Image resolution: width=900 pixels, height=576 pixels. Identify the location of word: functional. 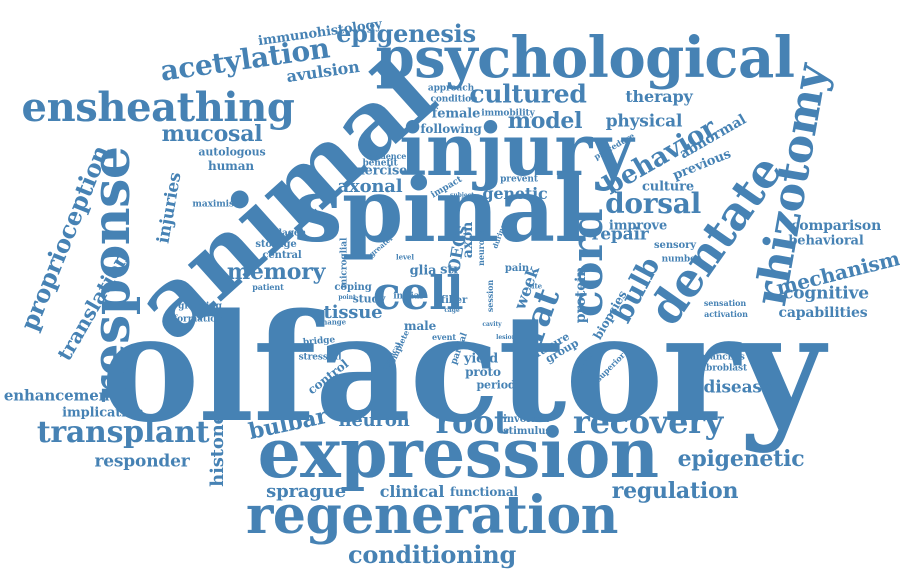
(484, 492).